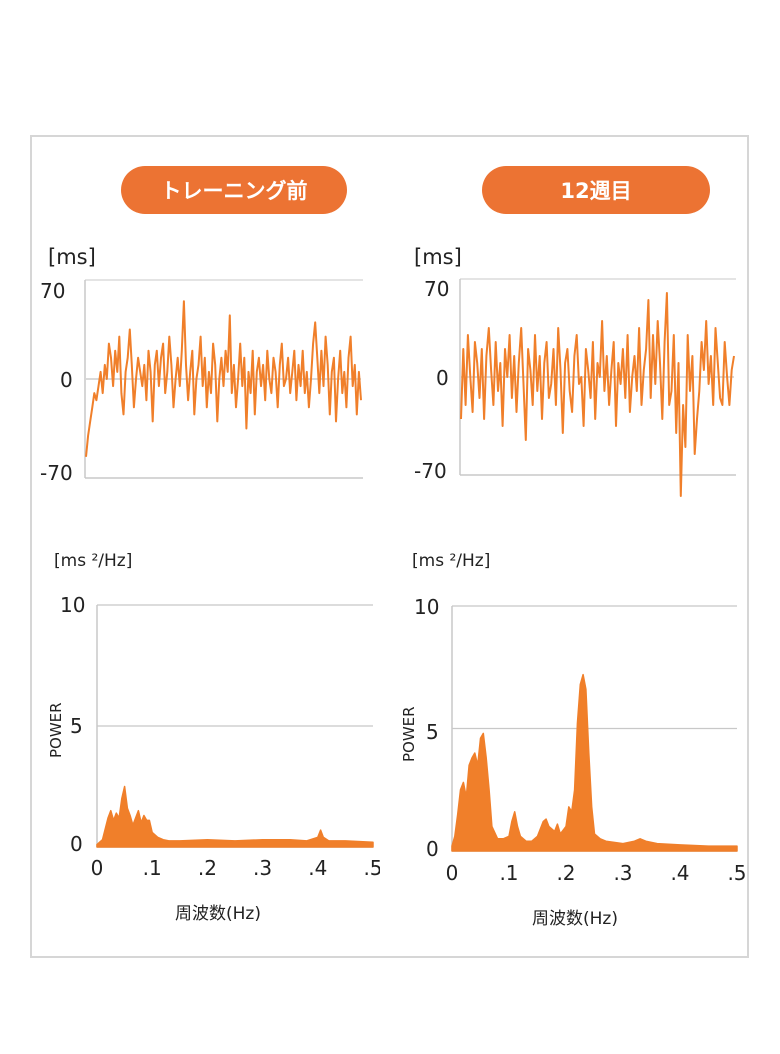  What do you see at coordinates (234, 190) in the screenshot?
I see `panel-label-before-training: トレーニング前` at bounding box center [234, 190].